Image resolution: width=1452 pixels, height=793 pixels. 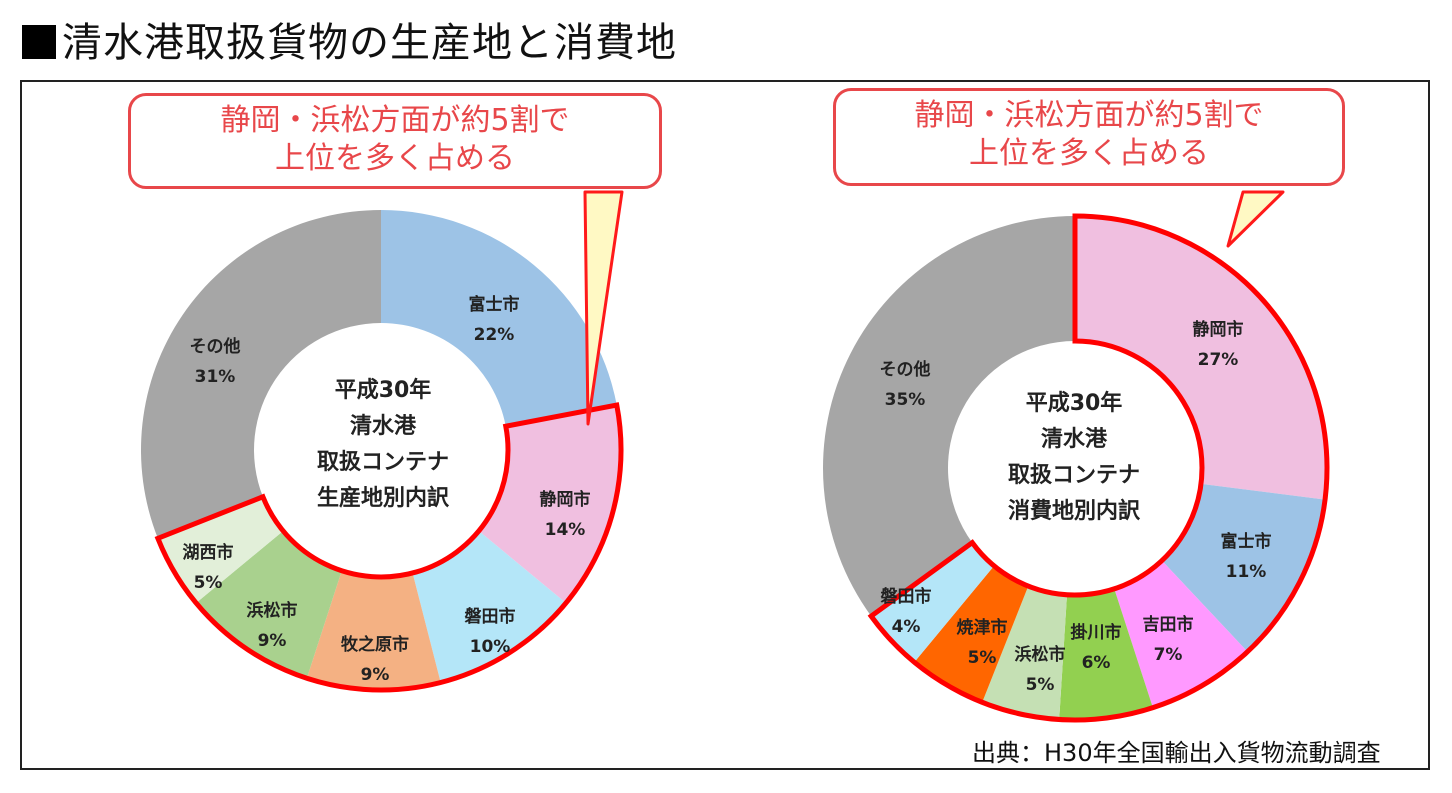 What do you see at coordinates (906, 627) in the screenshot?
I see `slice-label-value: 4%` at bounding box center [906, 627].